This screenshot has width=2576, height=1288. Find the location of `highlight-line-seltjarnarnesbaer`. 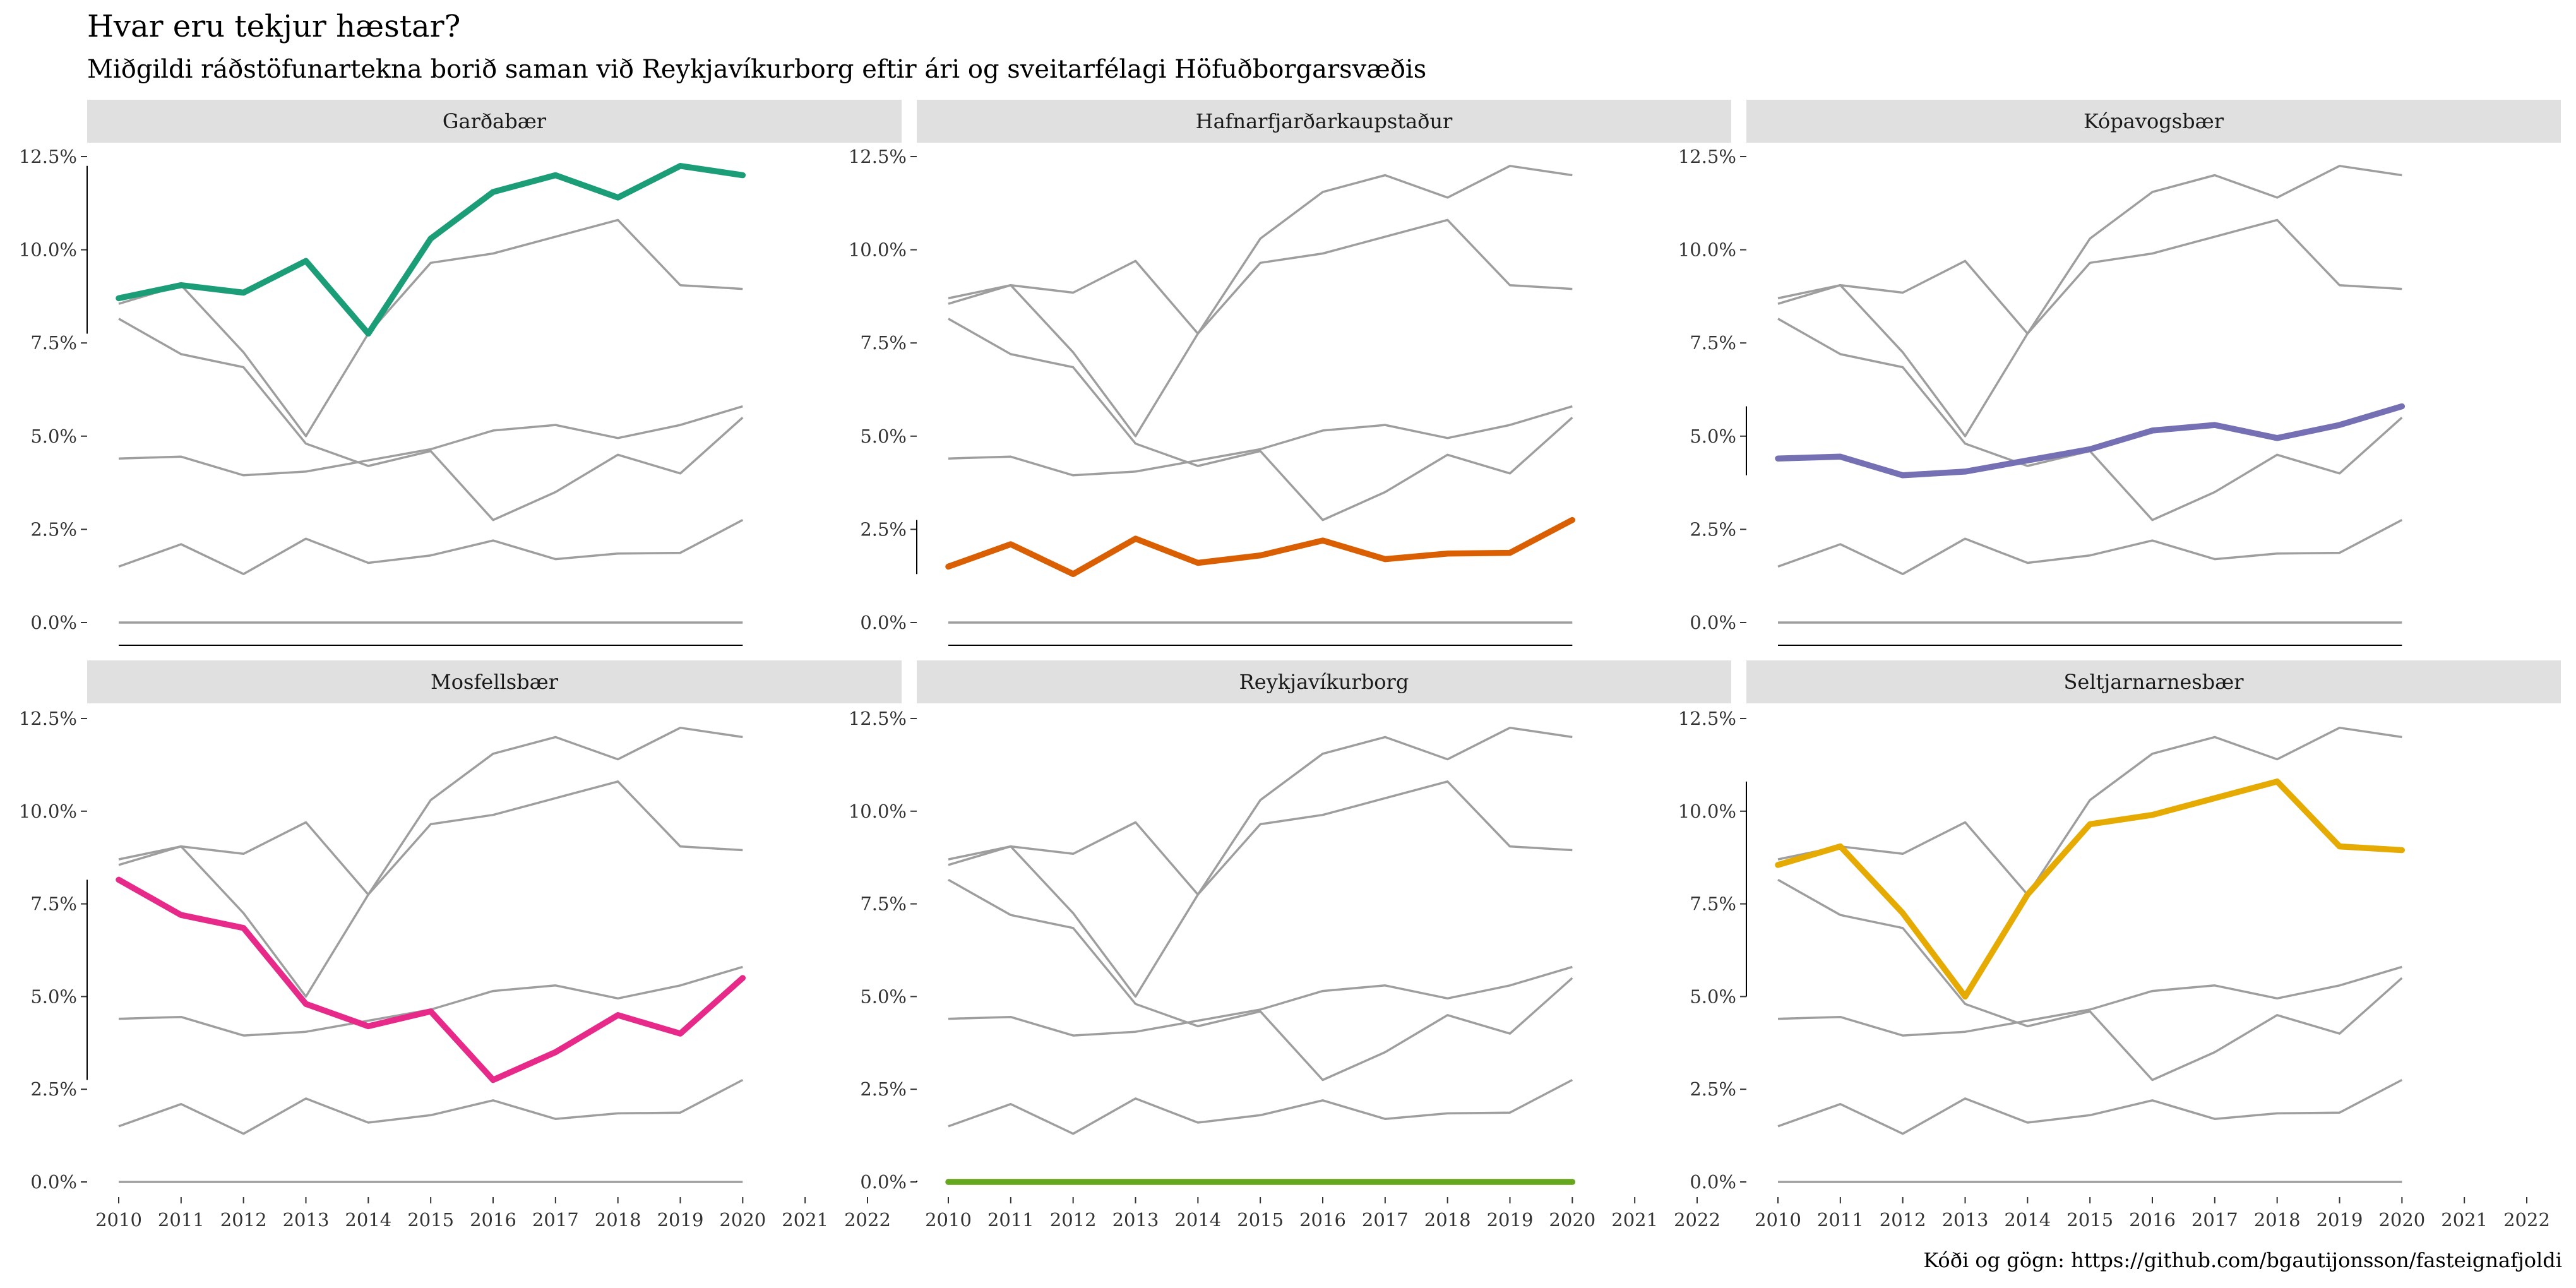

highlight-line-seltjarnarnesbaer is located at coordinates (2090, 889).